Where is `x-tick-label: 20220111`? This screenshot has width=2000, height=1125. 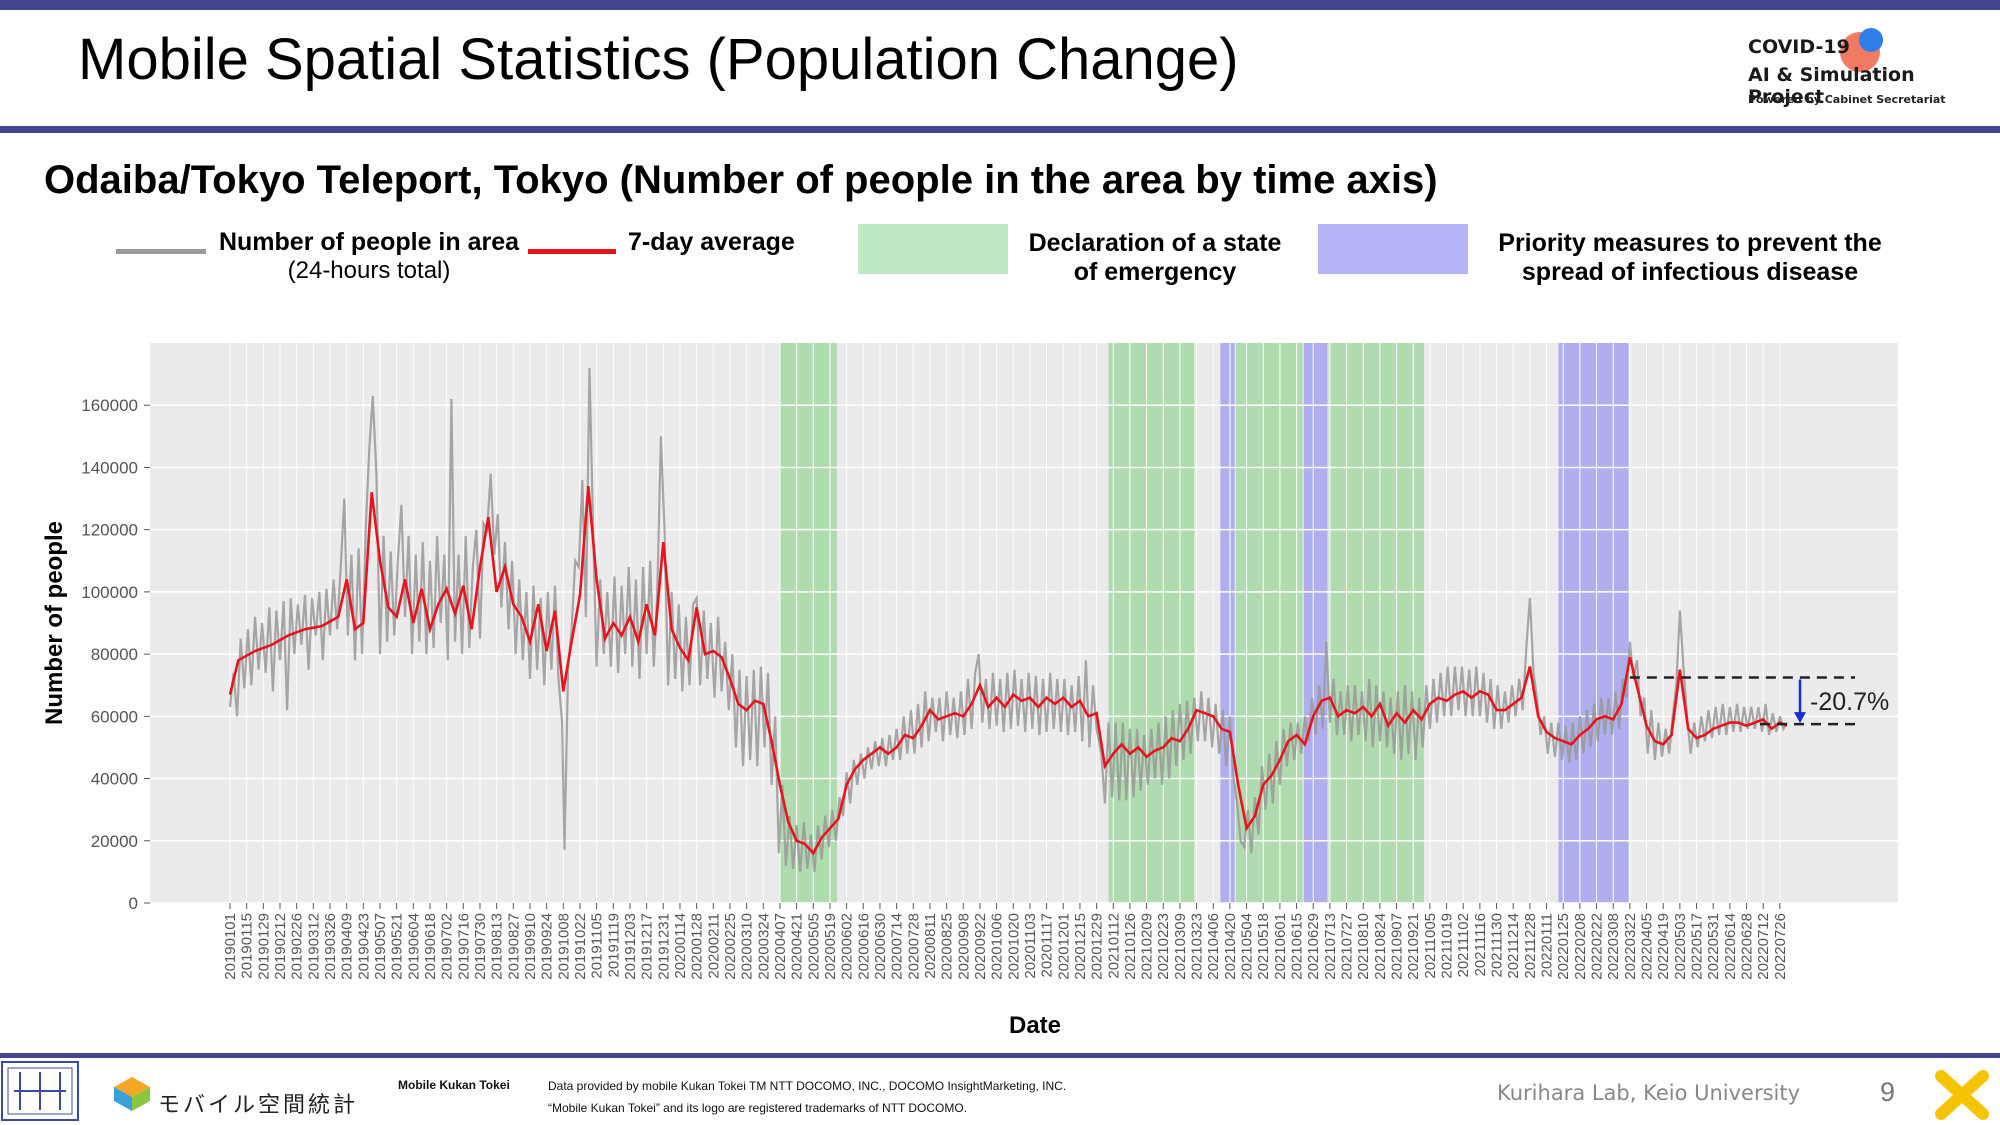 x-tick-label: 20220111 is located at coordinates (1547, 945).